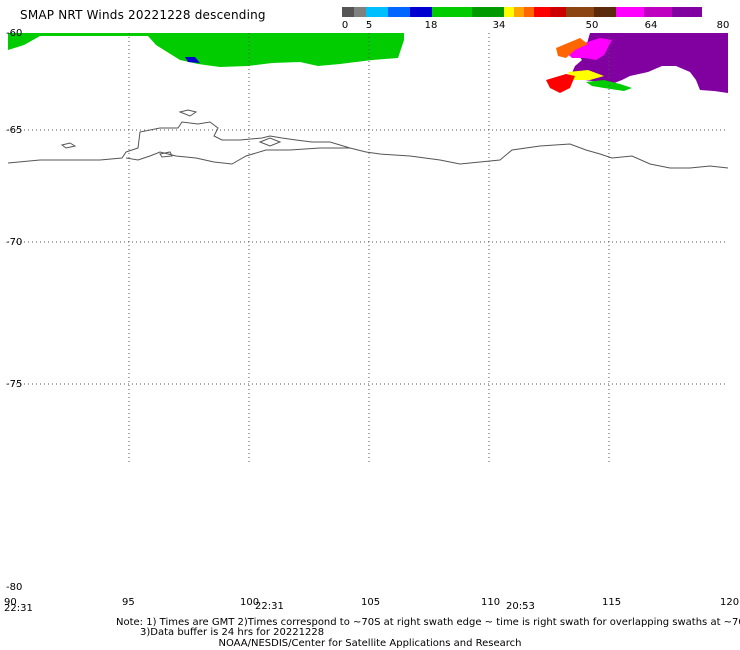 This screenshot has width=740, height=650. I want to click on map-title: SMAP NRT Winds 20221228 descending, so click(143, 15).